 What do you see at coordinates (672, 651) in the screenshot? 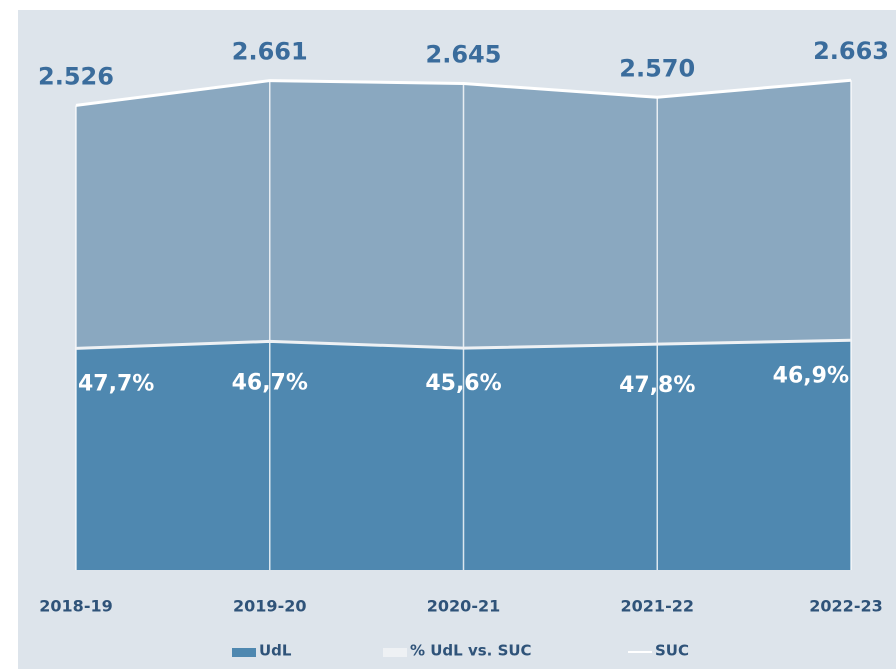
I see `legend-label: SUC` at bounding box center [672, 651].